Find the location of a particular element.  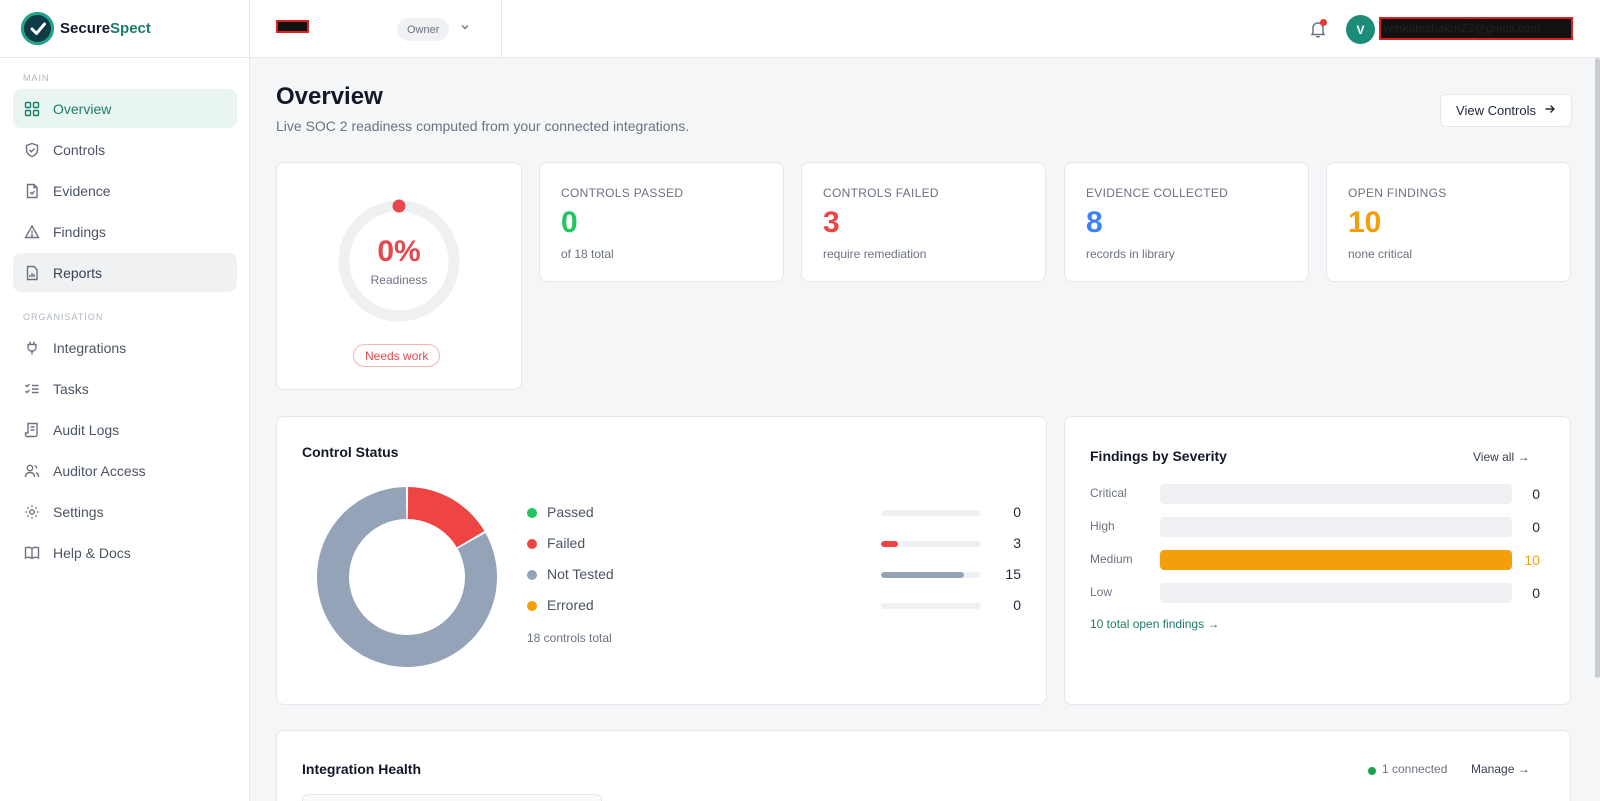

checklist-icon is located at coordinates (32, 389).